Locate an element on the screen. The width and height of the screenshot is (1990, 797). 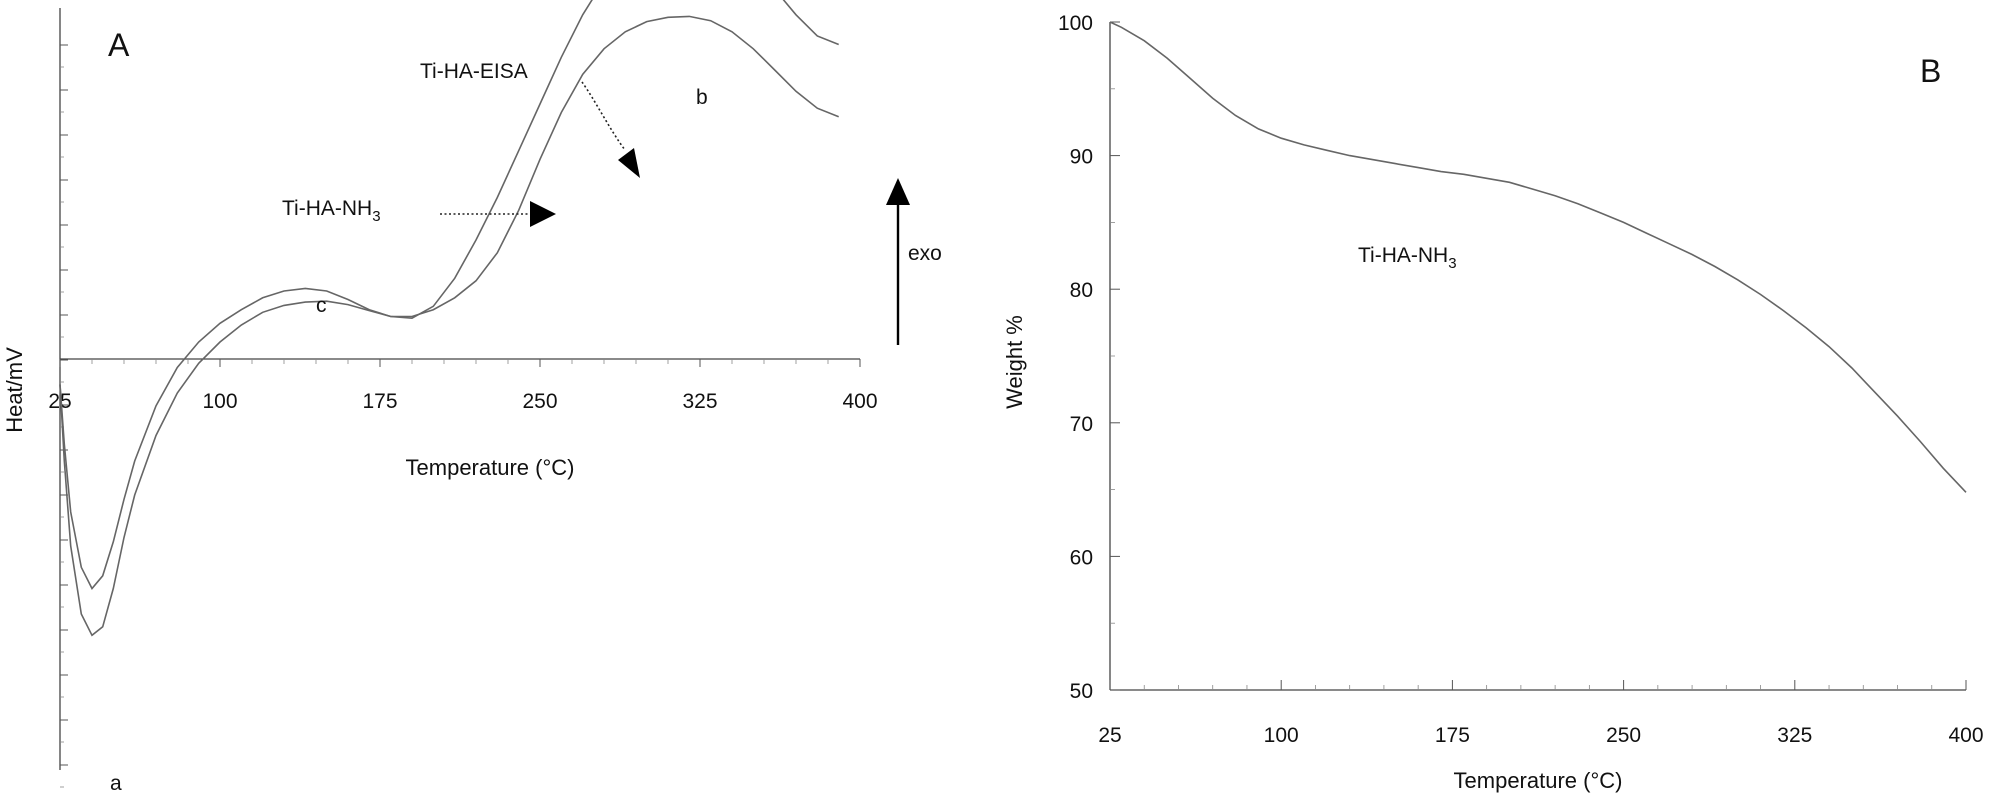
chart-b-y-tick-label: 80 is located at coordinates (1081, 290).